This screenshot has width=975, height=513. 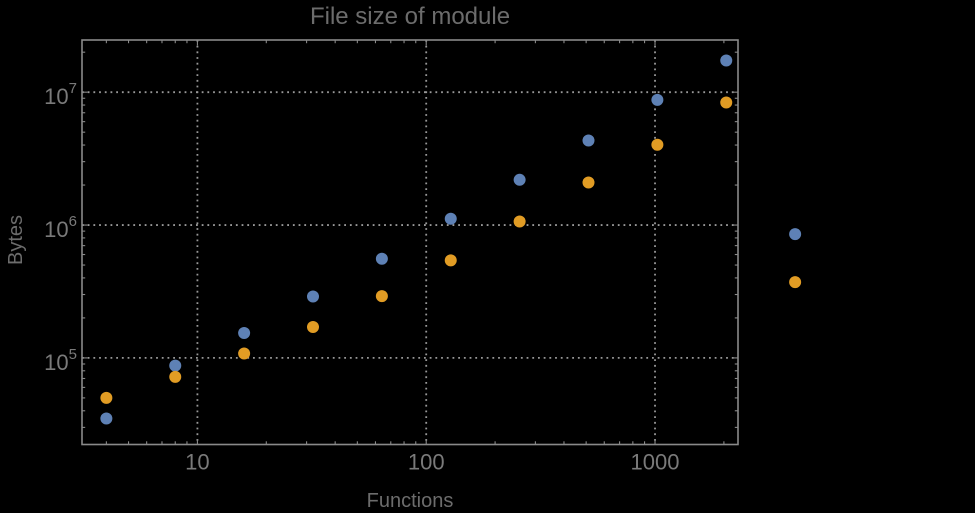 I want to click on x-tick-label-100: 100, so click(x=426, y=462).